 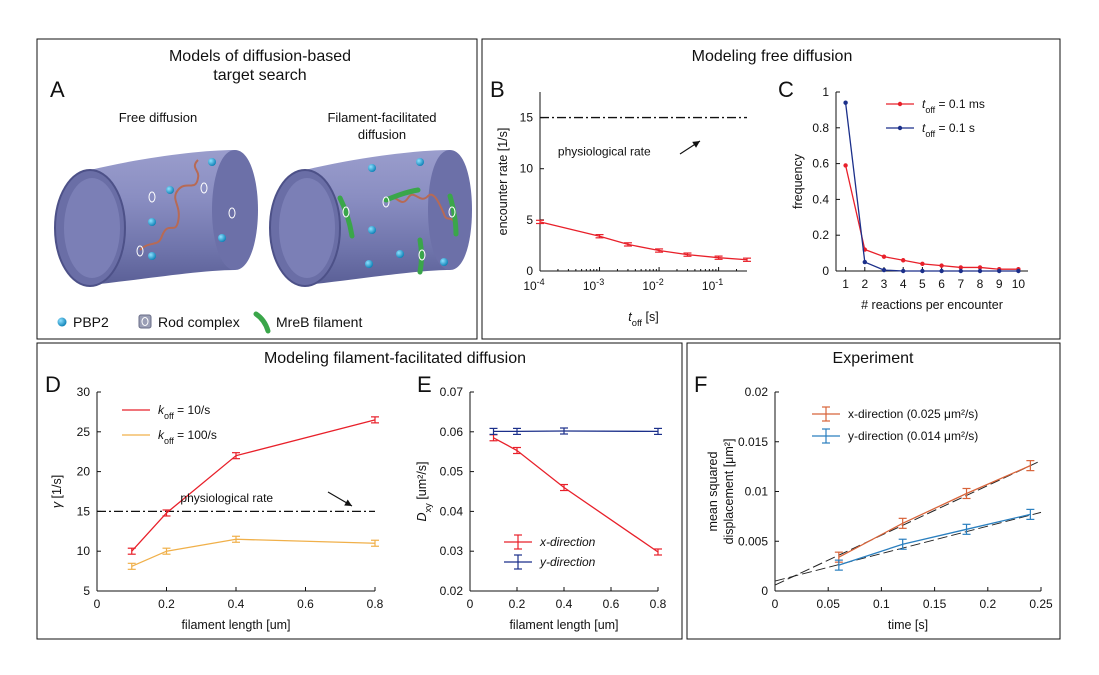 What do you see at coordinates (960, 104) in the screenshot?
I see `legend-entry-fast-label-rest: = 0.1 ms` at bounding box center [960, 104].